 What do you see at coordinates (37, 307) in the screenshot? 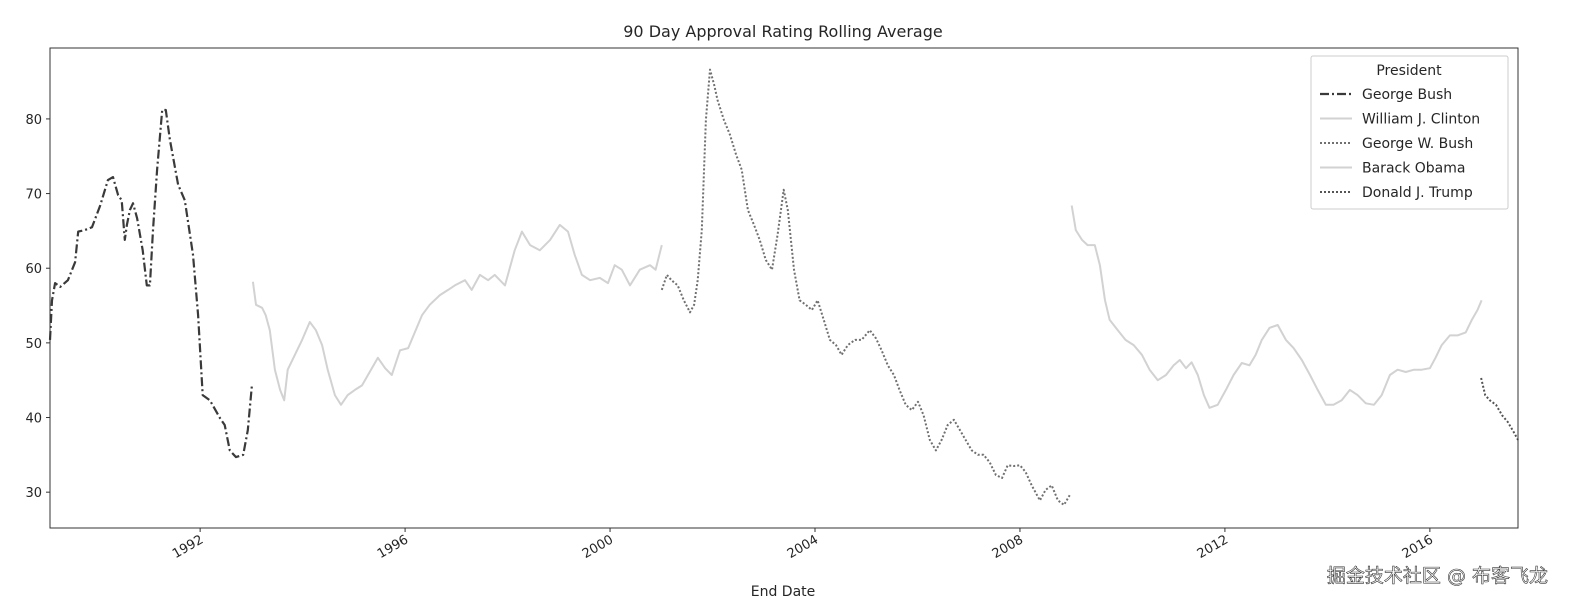
I see `y-axis: 30 40 50 60 70 80` at bounding box center [37, 307].